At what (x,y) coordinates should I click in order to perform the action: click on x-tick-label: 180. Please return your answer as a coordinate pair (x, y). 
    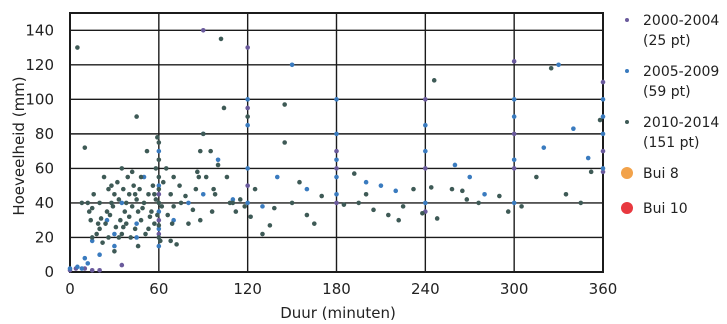
    Looking at the image, I should click on (336, 289).